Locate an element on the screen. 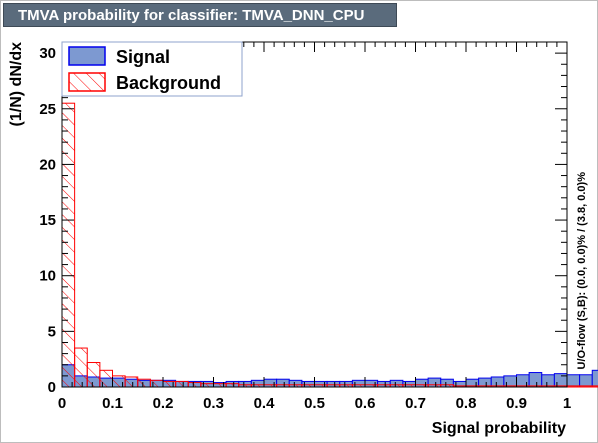 The width and height of the screenshot is (598, 443). legend-swatch-signal is located at coordinates (87, 56).